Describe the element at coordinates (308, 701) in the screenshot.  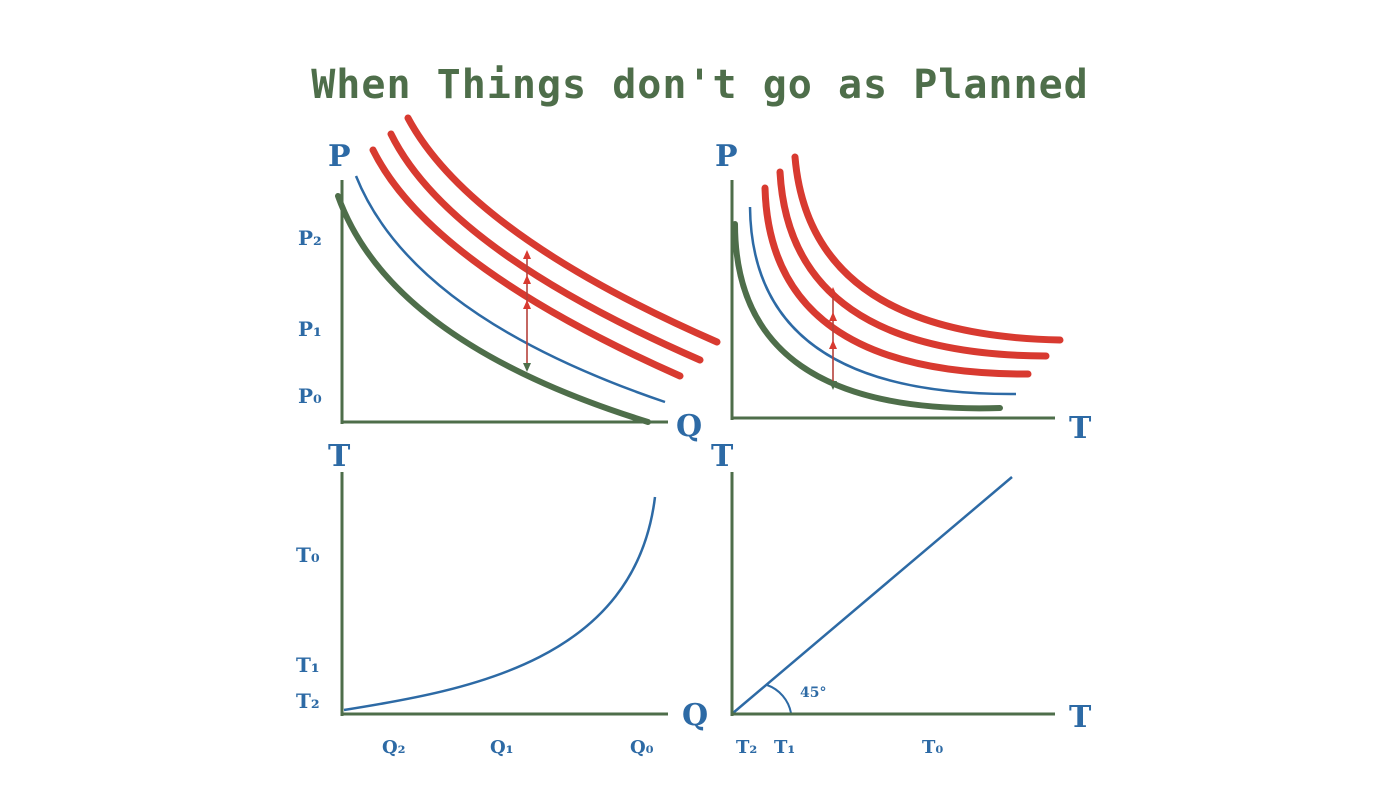
I see `y-tick-t2: T₂` at that location.